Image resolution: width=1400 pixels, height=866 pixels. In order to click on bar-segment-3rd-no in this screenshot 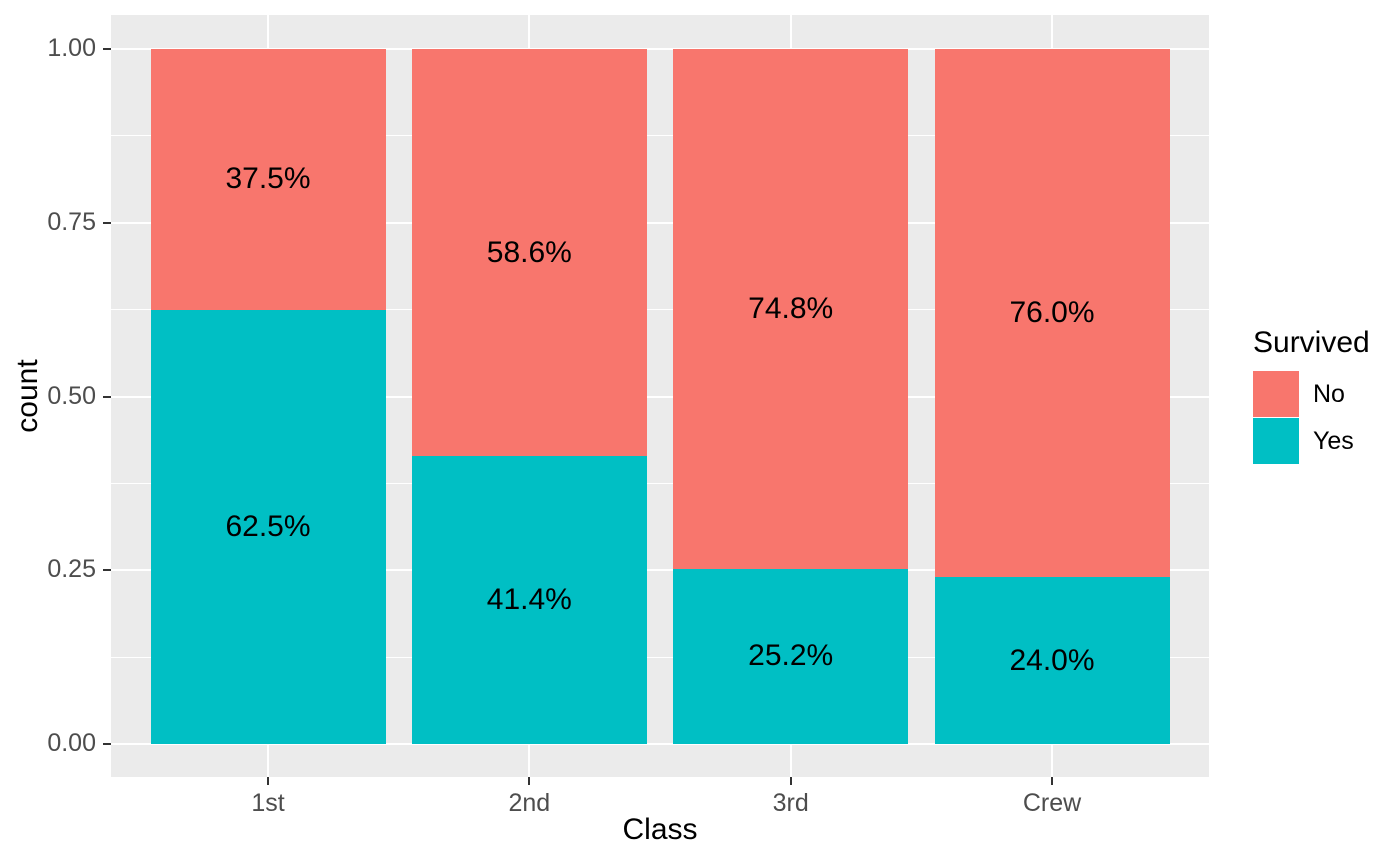, I will do `click(791, 309)`.